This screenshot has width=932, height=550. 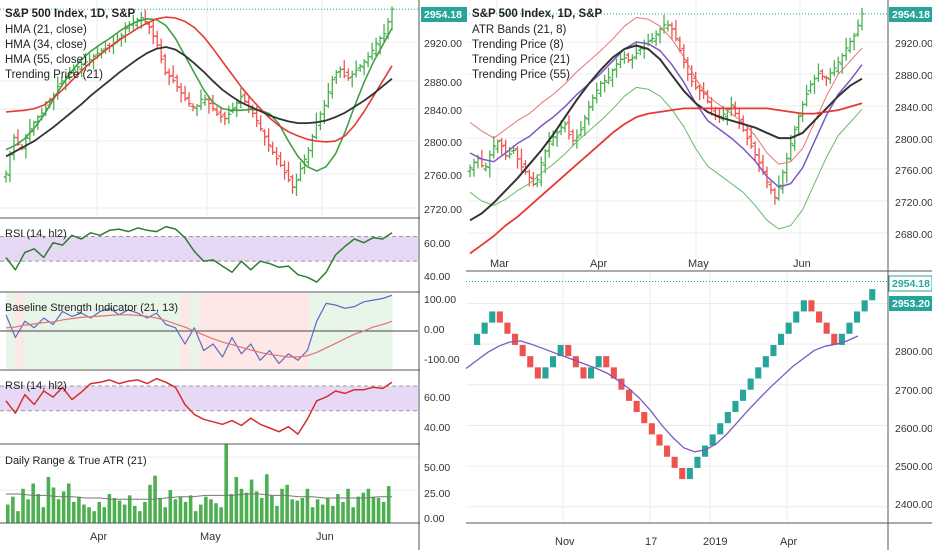 I want to click on left-bsi-pane, so click(x=209, y=331).